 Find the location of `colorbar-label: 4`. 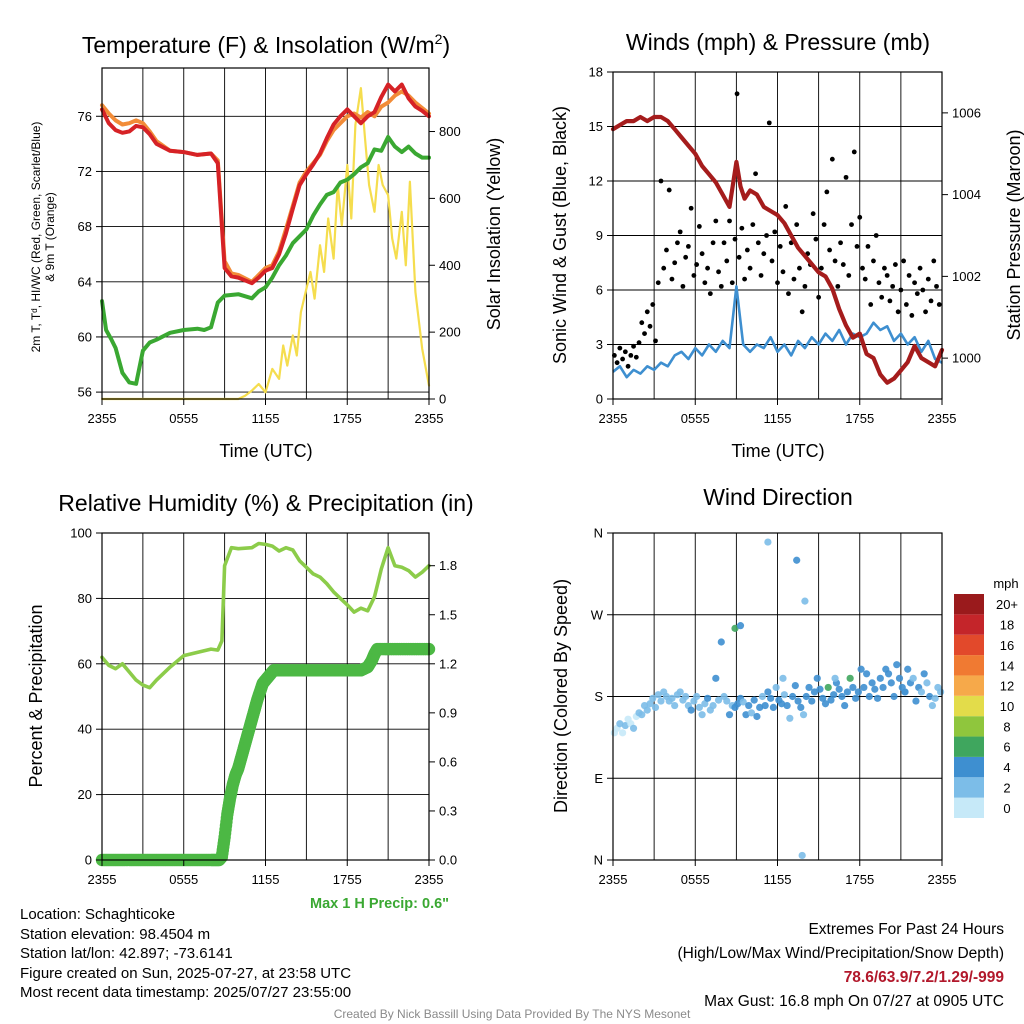

colorbar-label: 4 is located at coordinates (1006, 767).